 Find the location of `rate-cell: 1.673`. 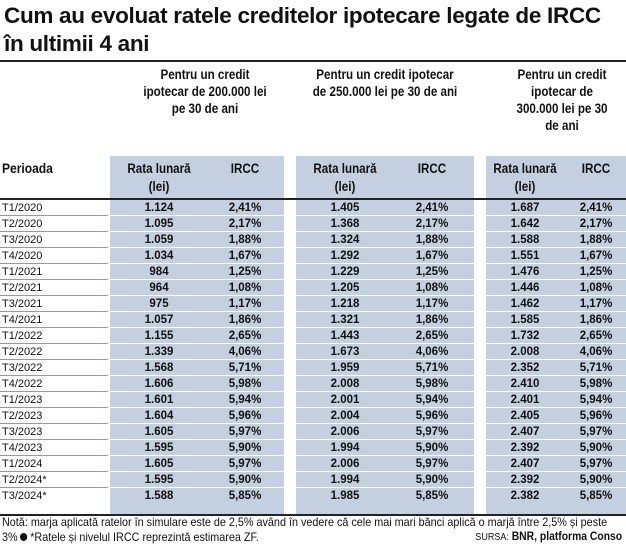

rate-cell: 1.673 is located at coordinates (345, 352).